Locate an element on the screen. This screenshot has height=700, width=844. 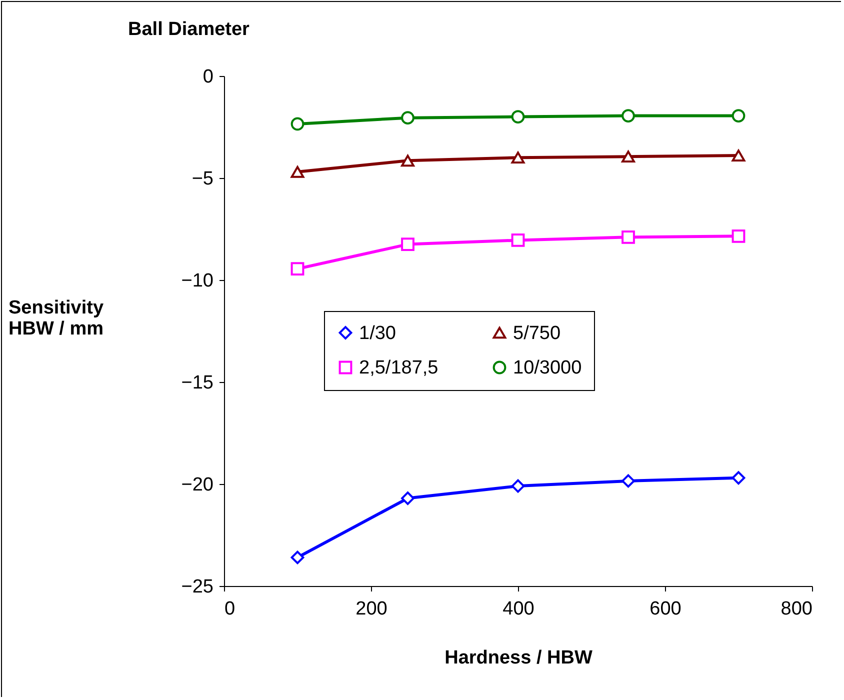
x-tick-label: 400 is located at coordinates (518, 609).